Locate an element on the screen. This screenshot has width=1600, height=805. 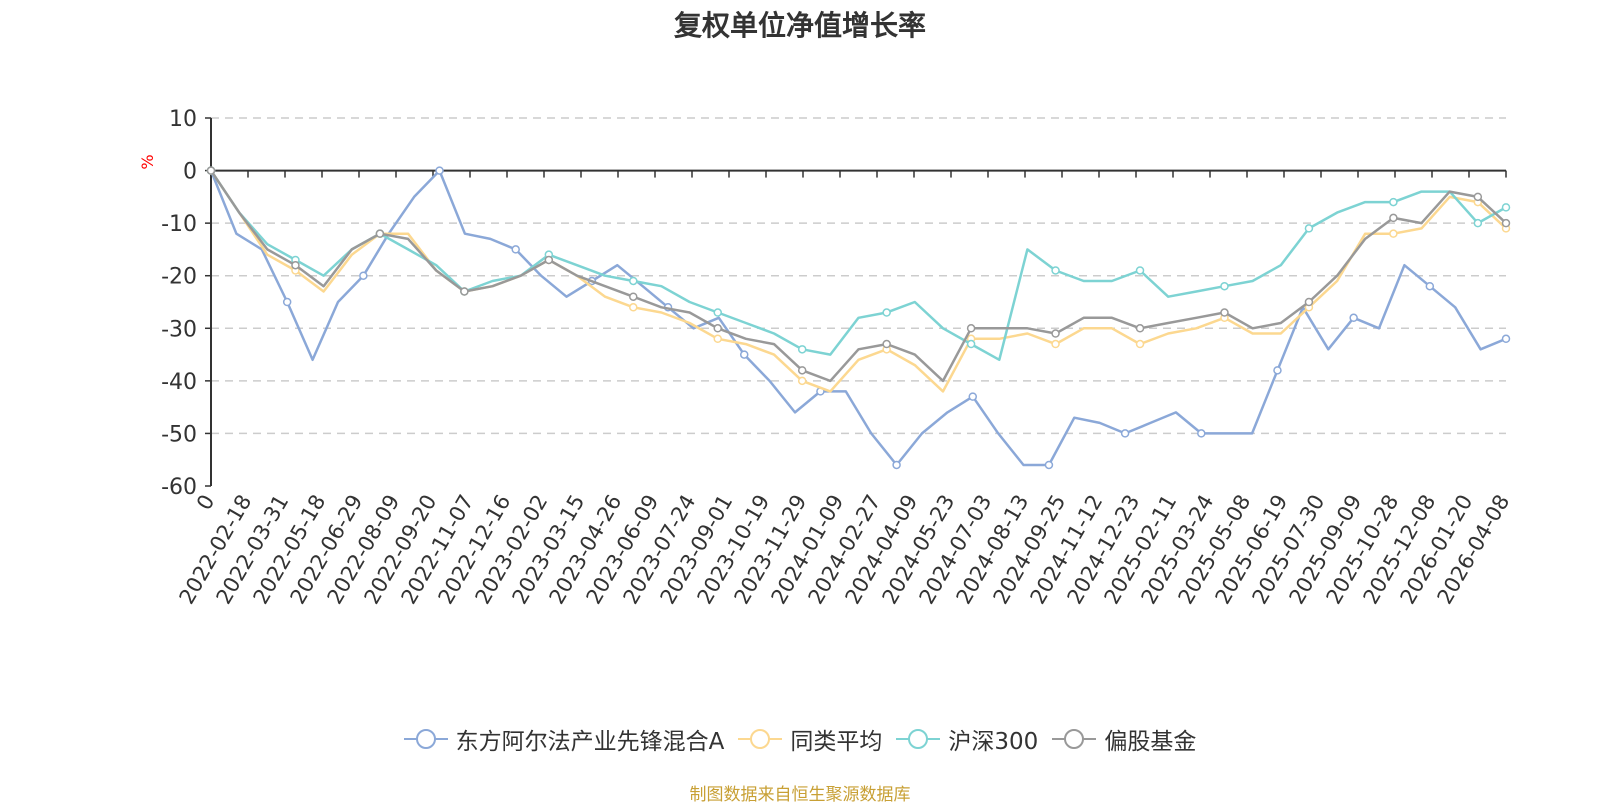
y-tick-label: -10 is located at coordinates (179, 224).